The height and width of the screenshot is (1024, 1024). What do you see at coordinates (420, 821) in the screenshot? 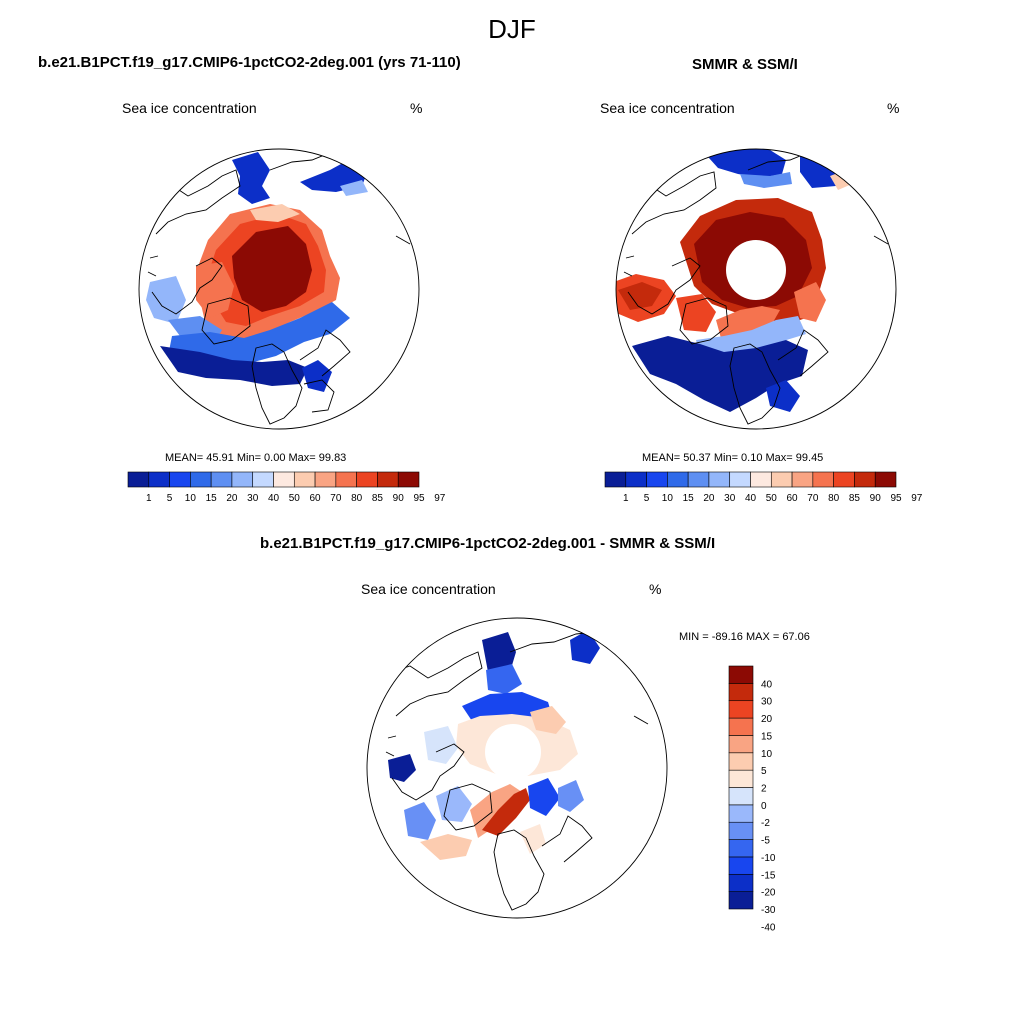
I see `diff-hudson` at bounding box center [420, 821].